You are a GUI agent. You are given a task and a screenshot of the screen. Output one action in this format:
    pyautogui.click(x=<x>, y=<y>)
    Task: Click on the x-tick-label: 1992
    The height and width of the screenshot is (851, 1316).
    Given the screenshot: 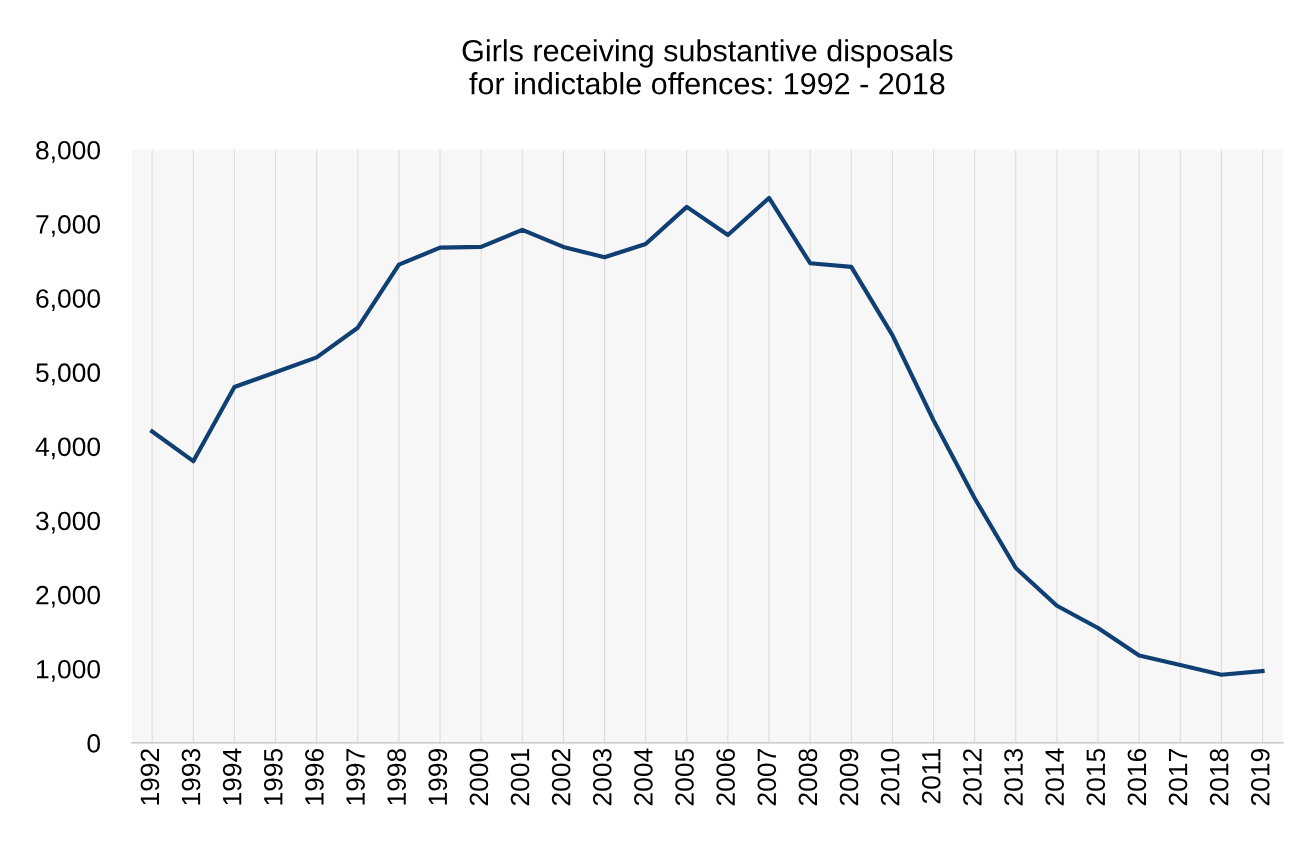 What is the action you would take?
    pyautogui.click(x=150, y=777)
    